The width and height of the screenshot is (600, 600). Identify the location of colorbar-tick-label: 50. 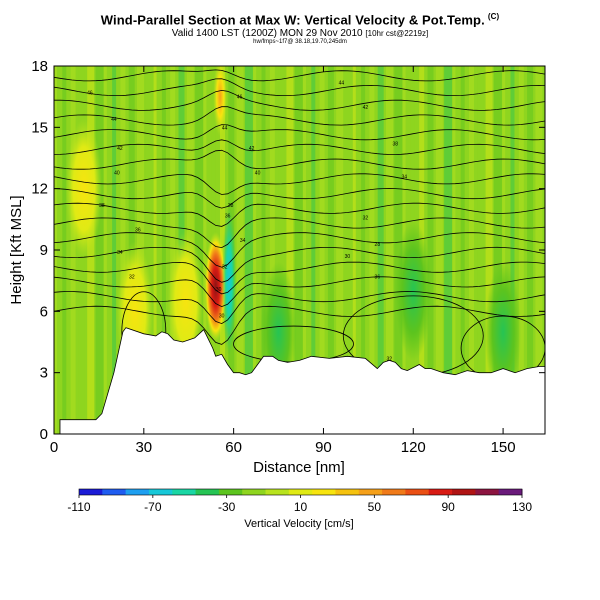
(375, 507).